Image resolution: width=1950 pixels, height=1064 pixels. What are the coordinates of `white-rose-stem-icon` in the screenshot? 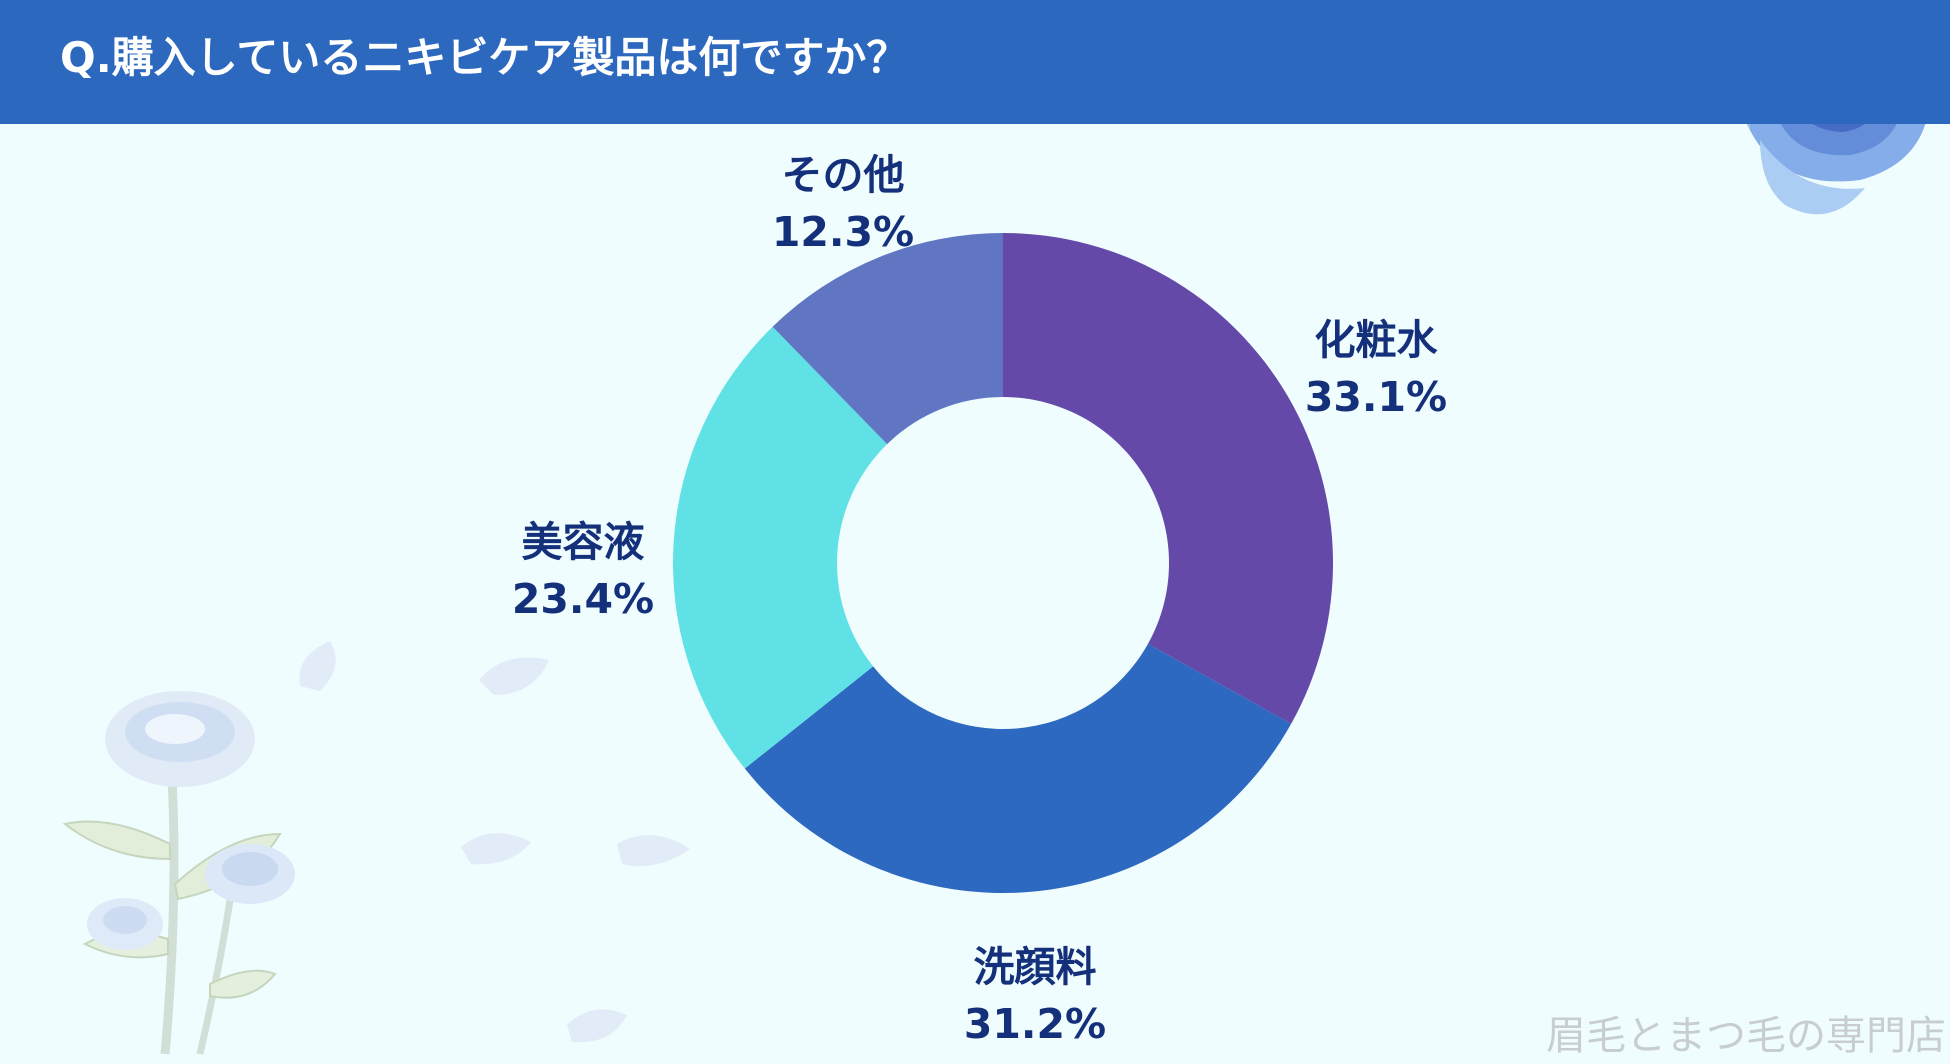 It's located at (178, 873).